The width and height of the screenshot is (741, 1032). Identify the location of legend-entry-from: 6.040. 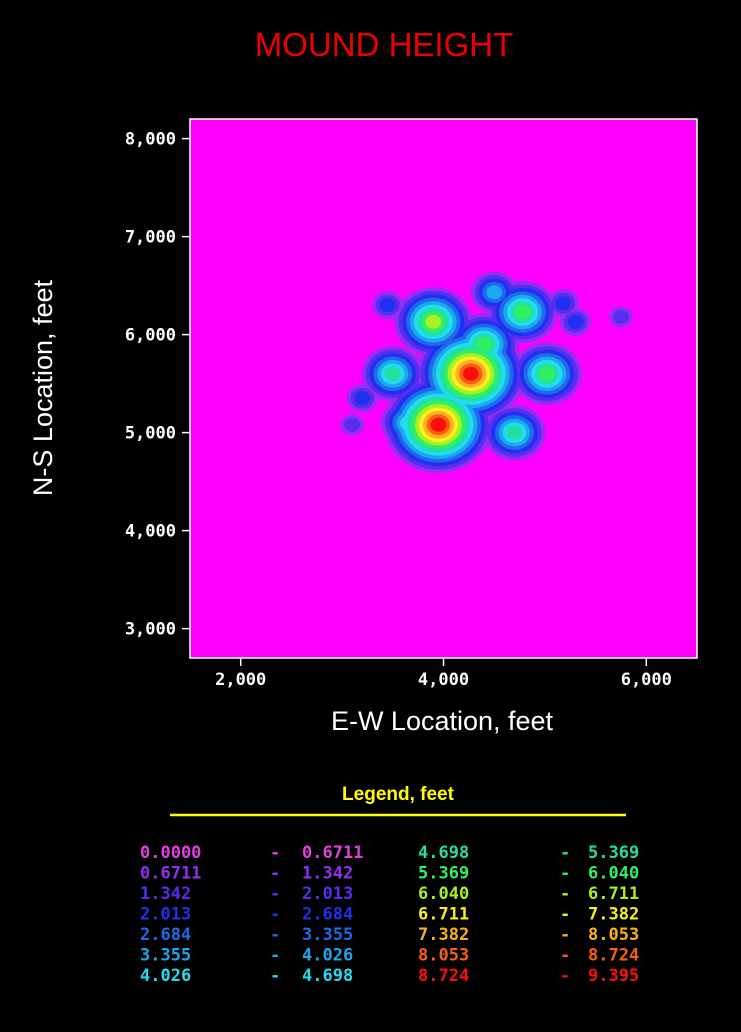
(443, 894).